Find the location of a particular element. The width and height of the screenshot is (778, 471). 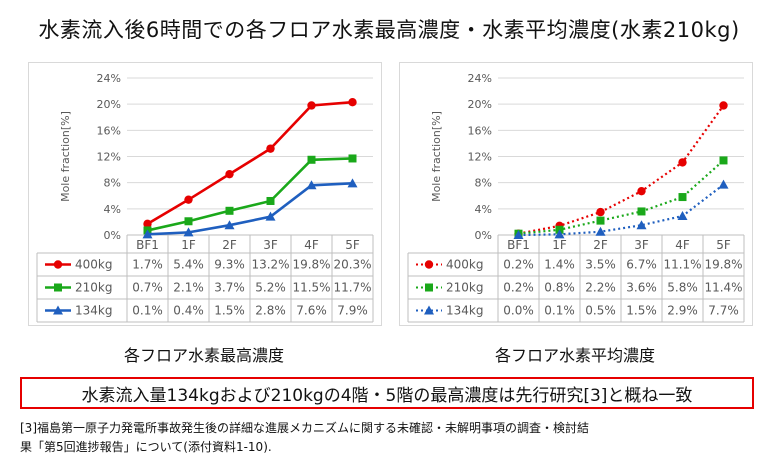

max-category-label: 2F is located at coordinates (229, 245).